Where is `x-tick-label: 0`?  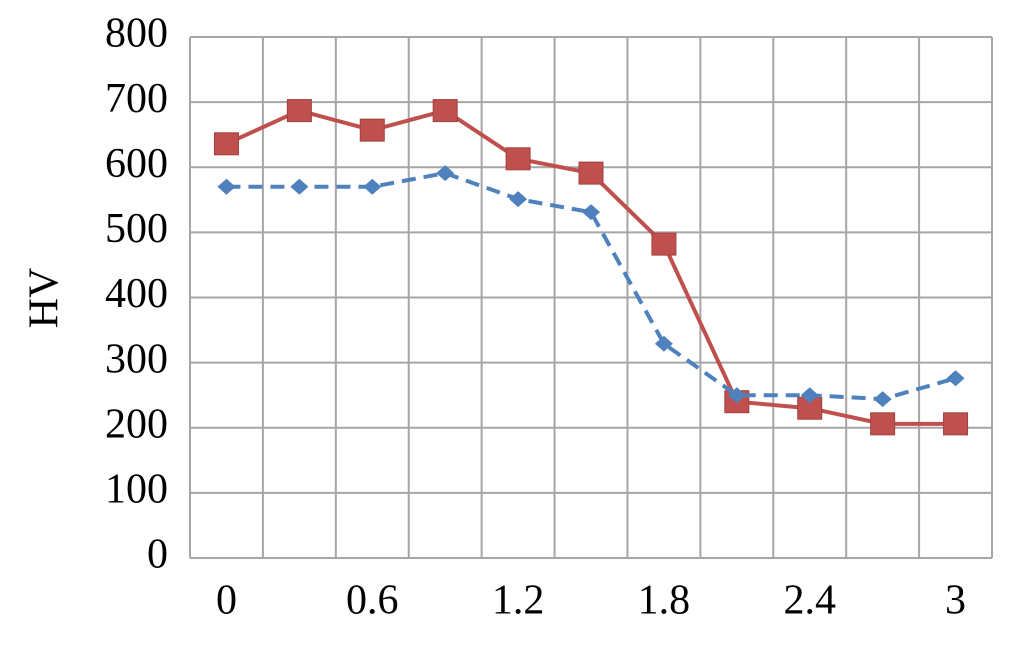
x-tick-label: 0 is located at coordinates (226, 601).